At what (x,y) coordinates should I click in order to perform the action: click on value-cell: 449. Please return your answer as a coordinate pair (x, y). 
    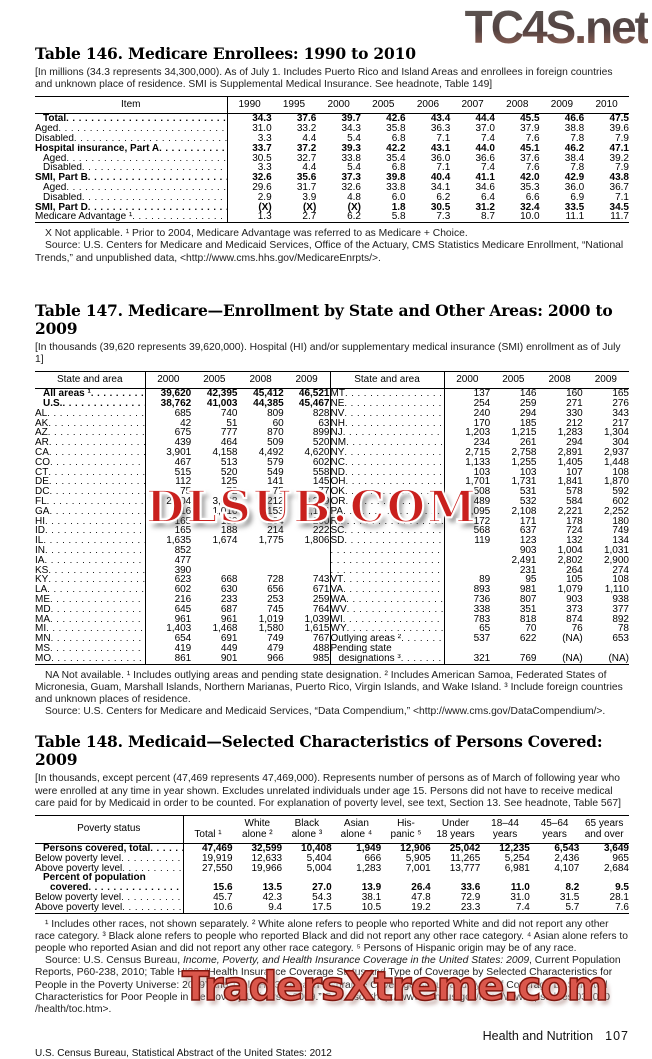
    Looking at the image, I should click on (229, 648).